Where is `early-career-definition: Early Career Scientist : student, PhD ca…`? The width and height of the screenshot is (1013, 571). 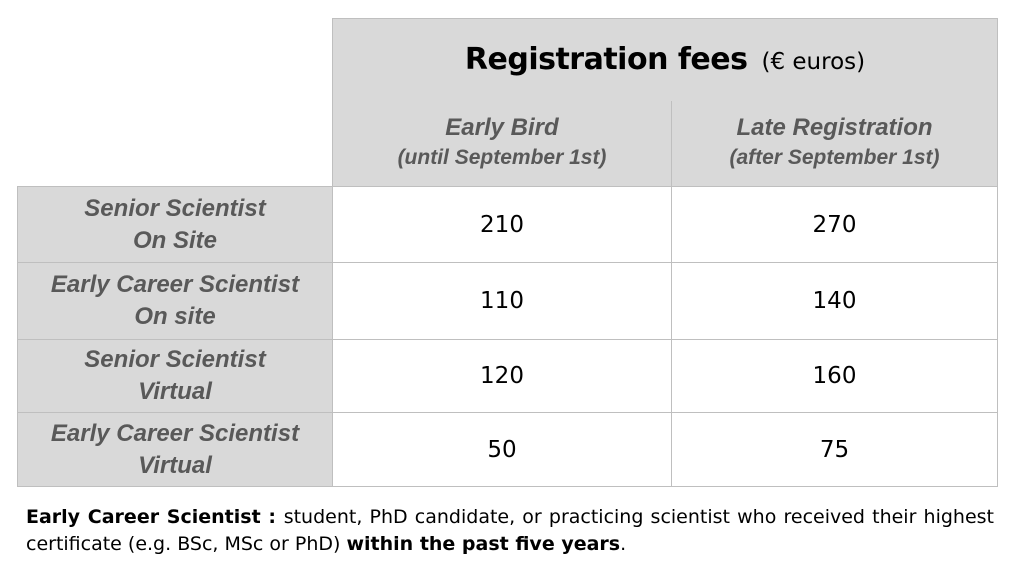
early-career-definition: Early Career Scientist : student, PhD ca… is located at coordinates (510, 531).